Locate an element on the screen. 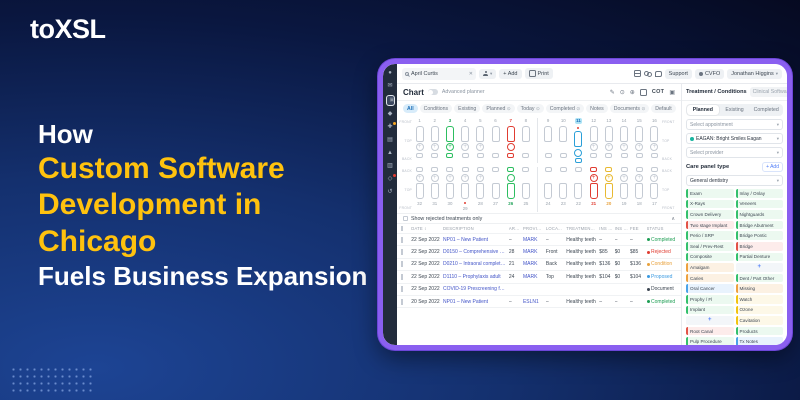  tooth-top-14: + is located at coordinates (624, 147).